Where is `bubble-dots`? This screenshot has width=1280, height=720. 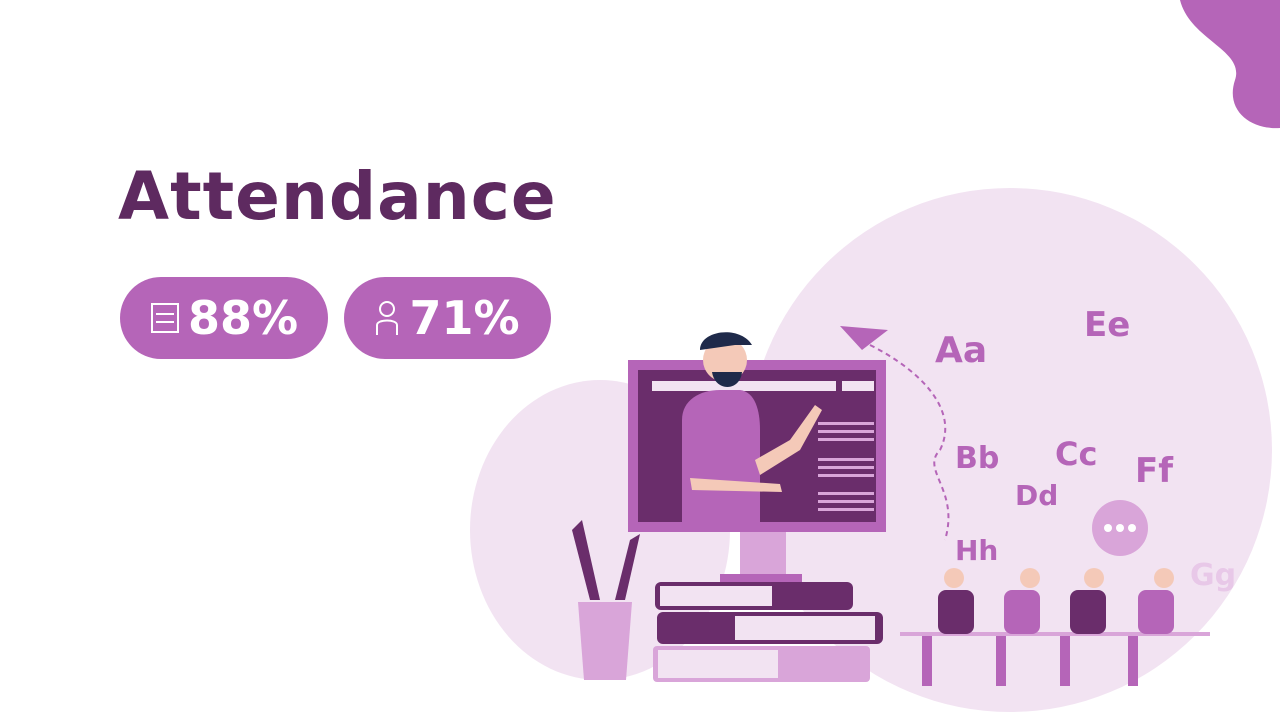
bubble-dots is located at coordinates (1120, 528).